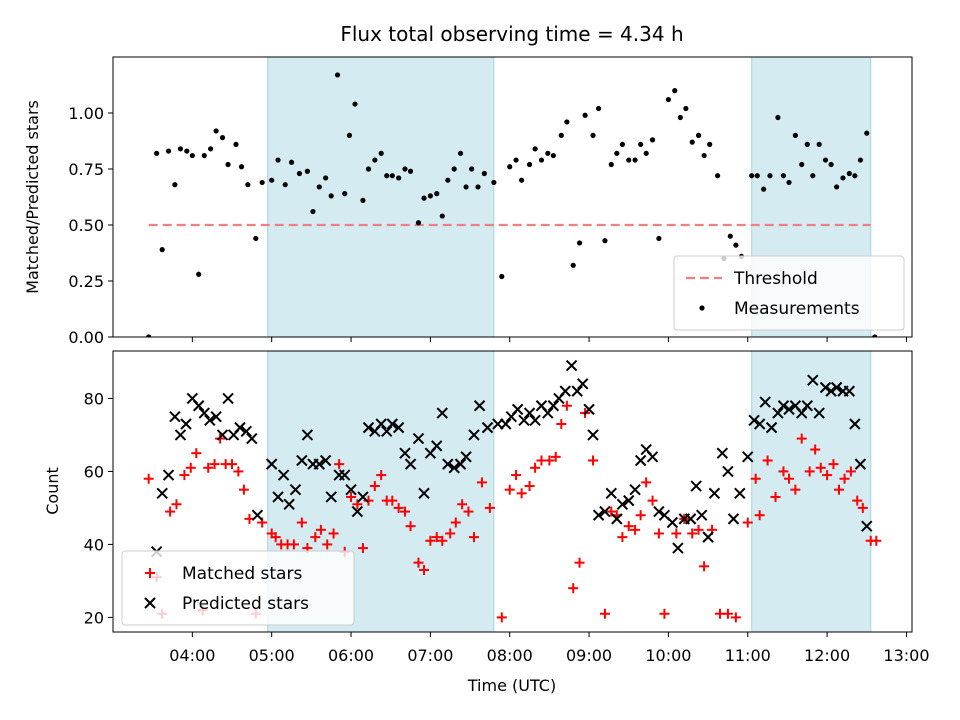 The width and height of the screenshot is (960, 720). What do you see at coordinates (245, 604) in the screenshot?
I see `legend-label: Predicted stars` at bounding box center [245, 604].